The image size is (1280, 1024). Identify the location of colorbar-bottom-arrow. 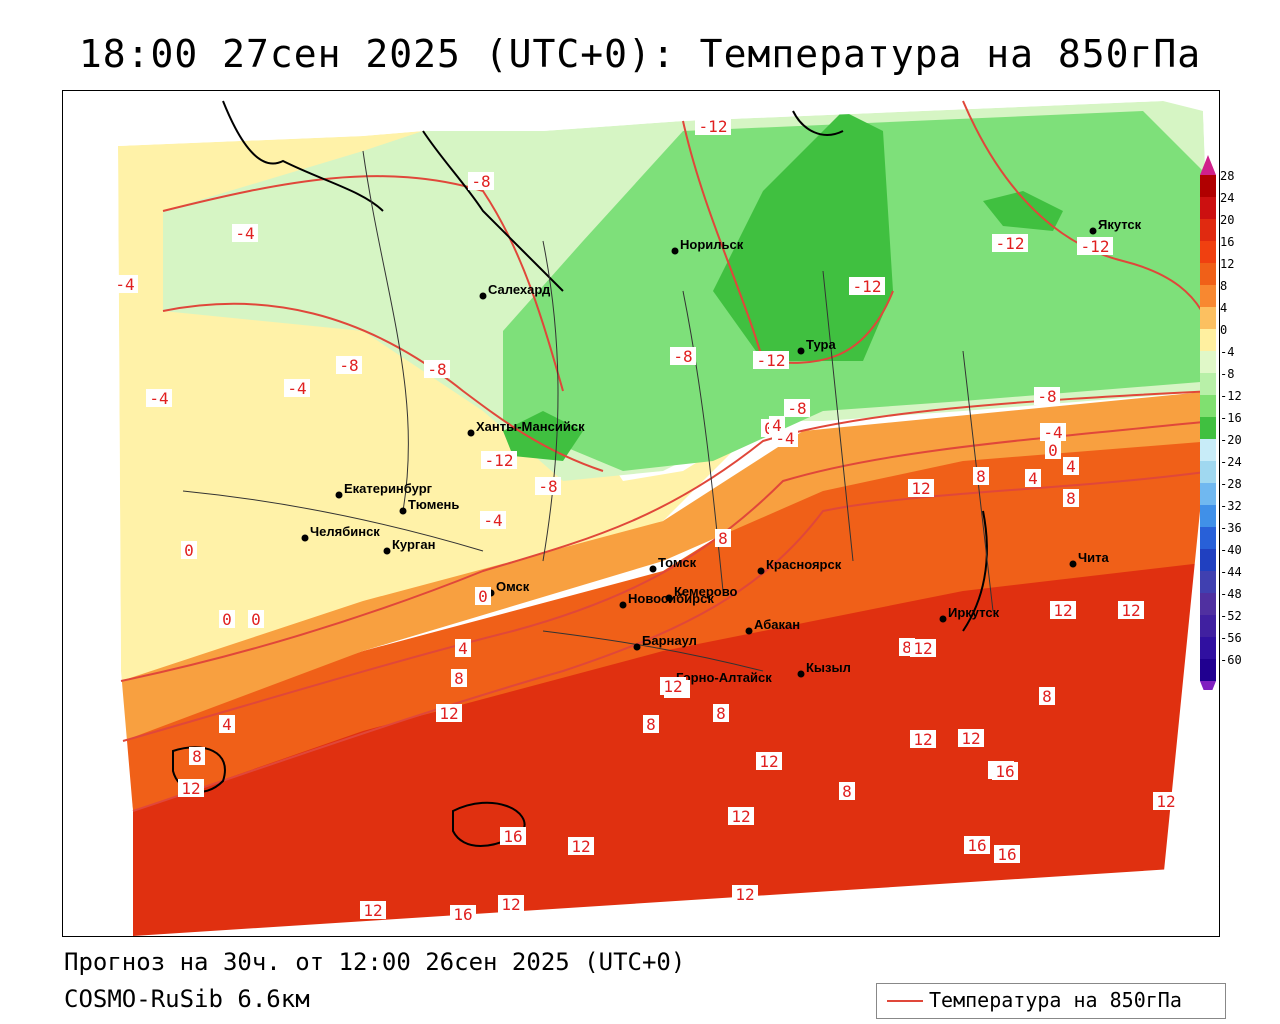
(1208, 691).